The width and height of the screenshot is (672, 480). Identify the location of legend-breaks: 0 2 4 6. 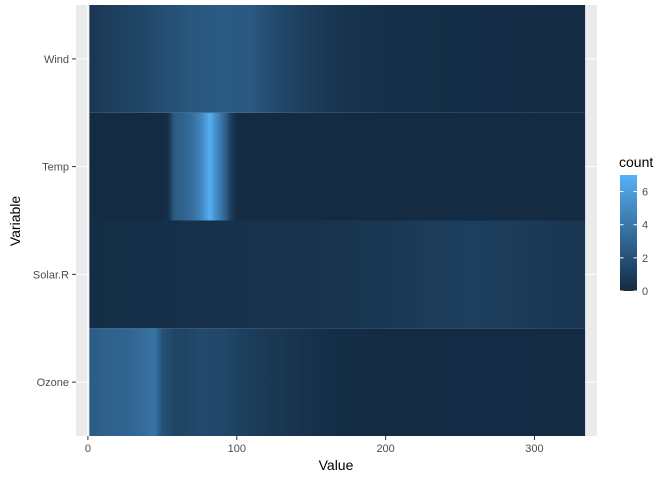
(634, 242).